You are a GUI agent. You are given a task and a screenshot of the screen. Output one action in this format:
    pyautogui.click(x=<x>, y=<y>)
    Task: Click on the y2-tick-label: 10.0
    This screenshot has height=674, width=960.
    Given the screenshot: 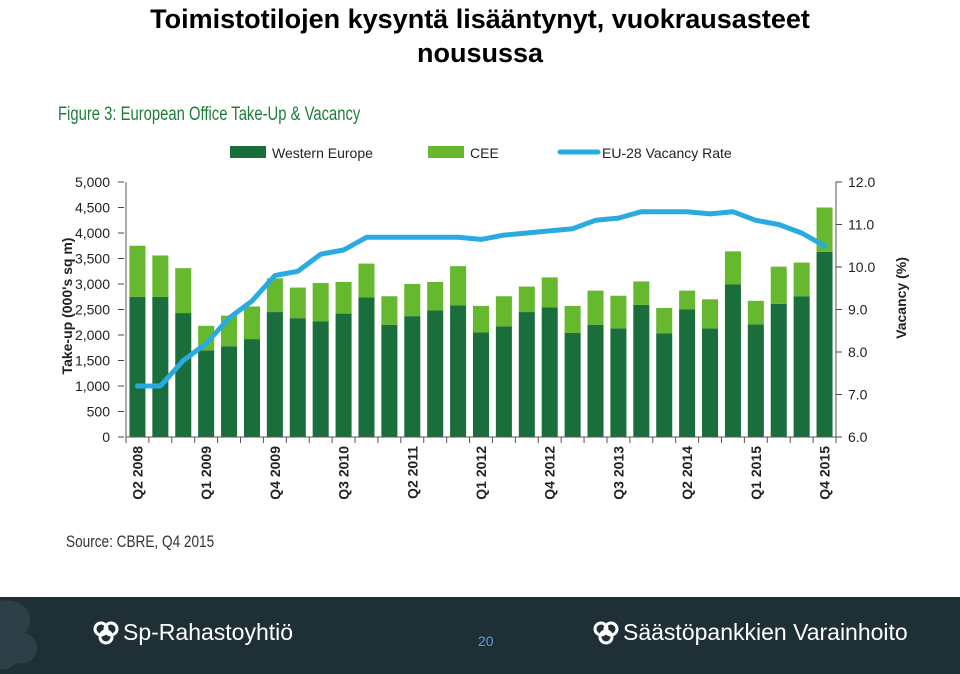 What is the action you would take?
    pyautogui.click(x=861, y=267)
    